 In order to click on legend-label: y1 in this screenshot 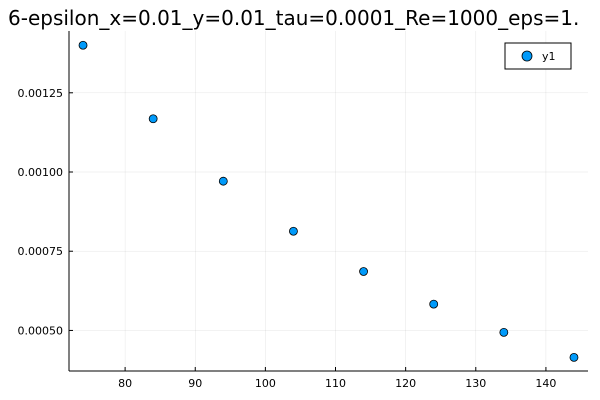, I will do `click(549, 56)`.